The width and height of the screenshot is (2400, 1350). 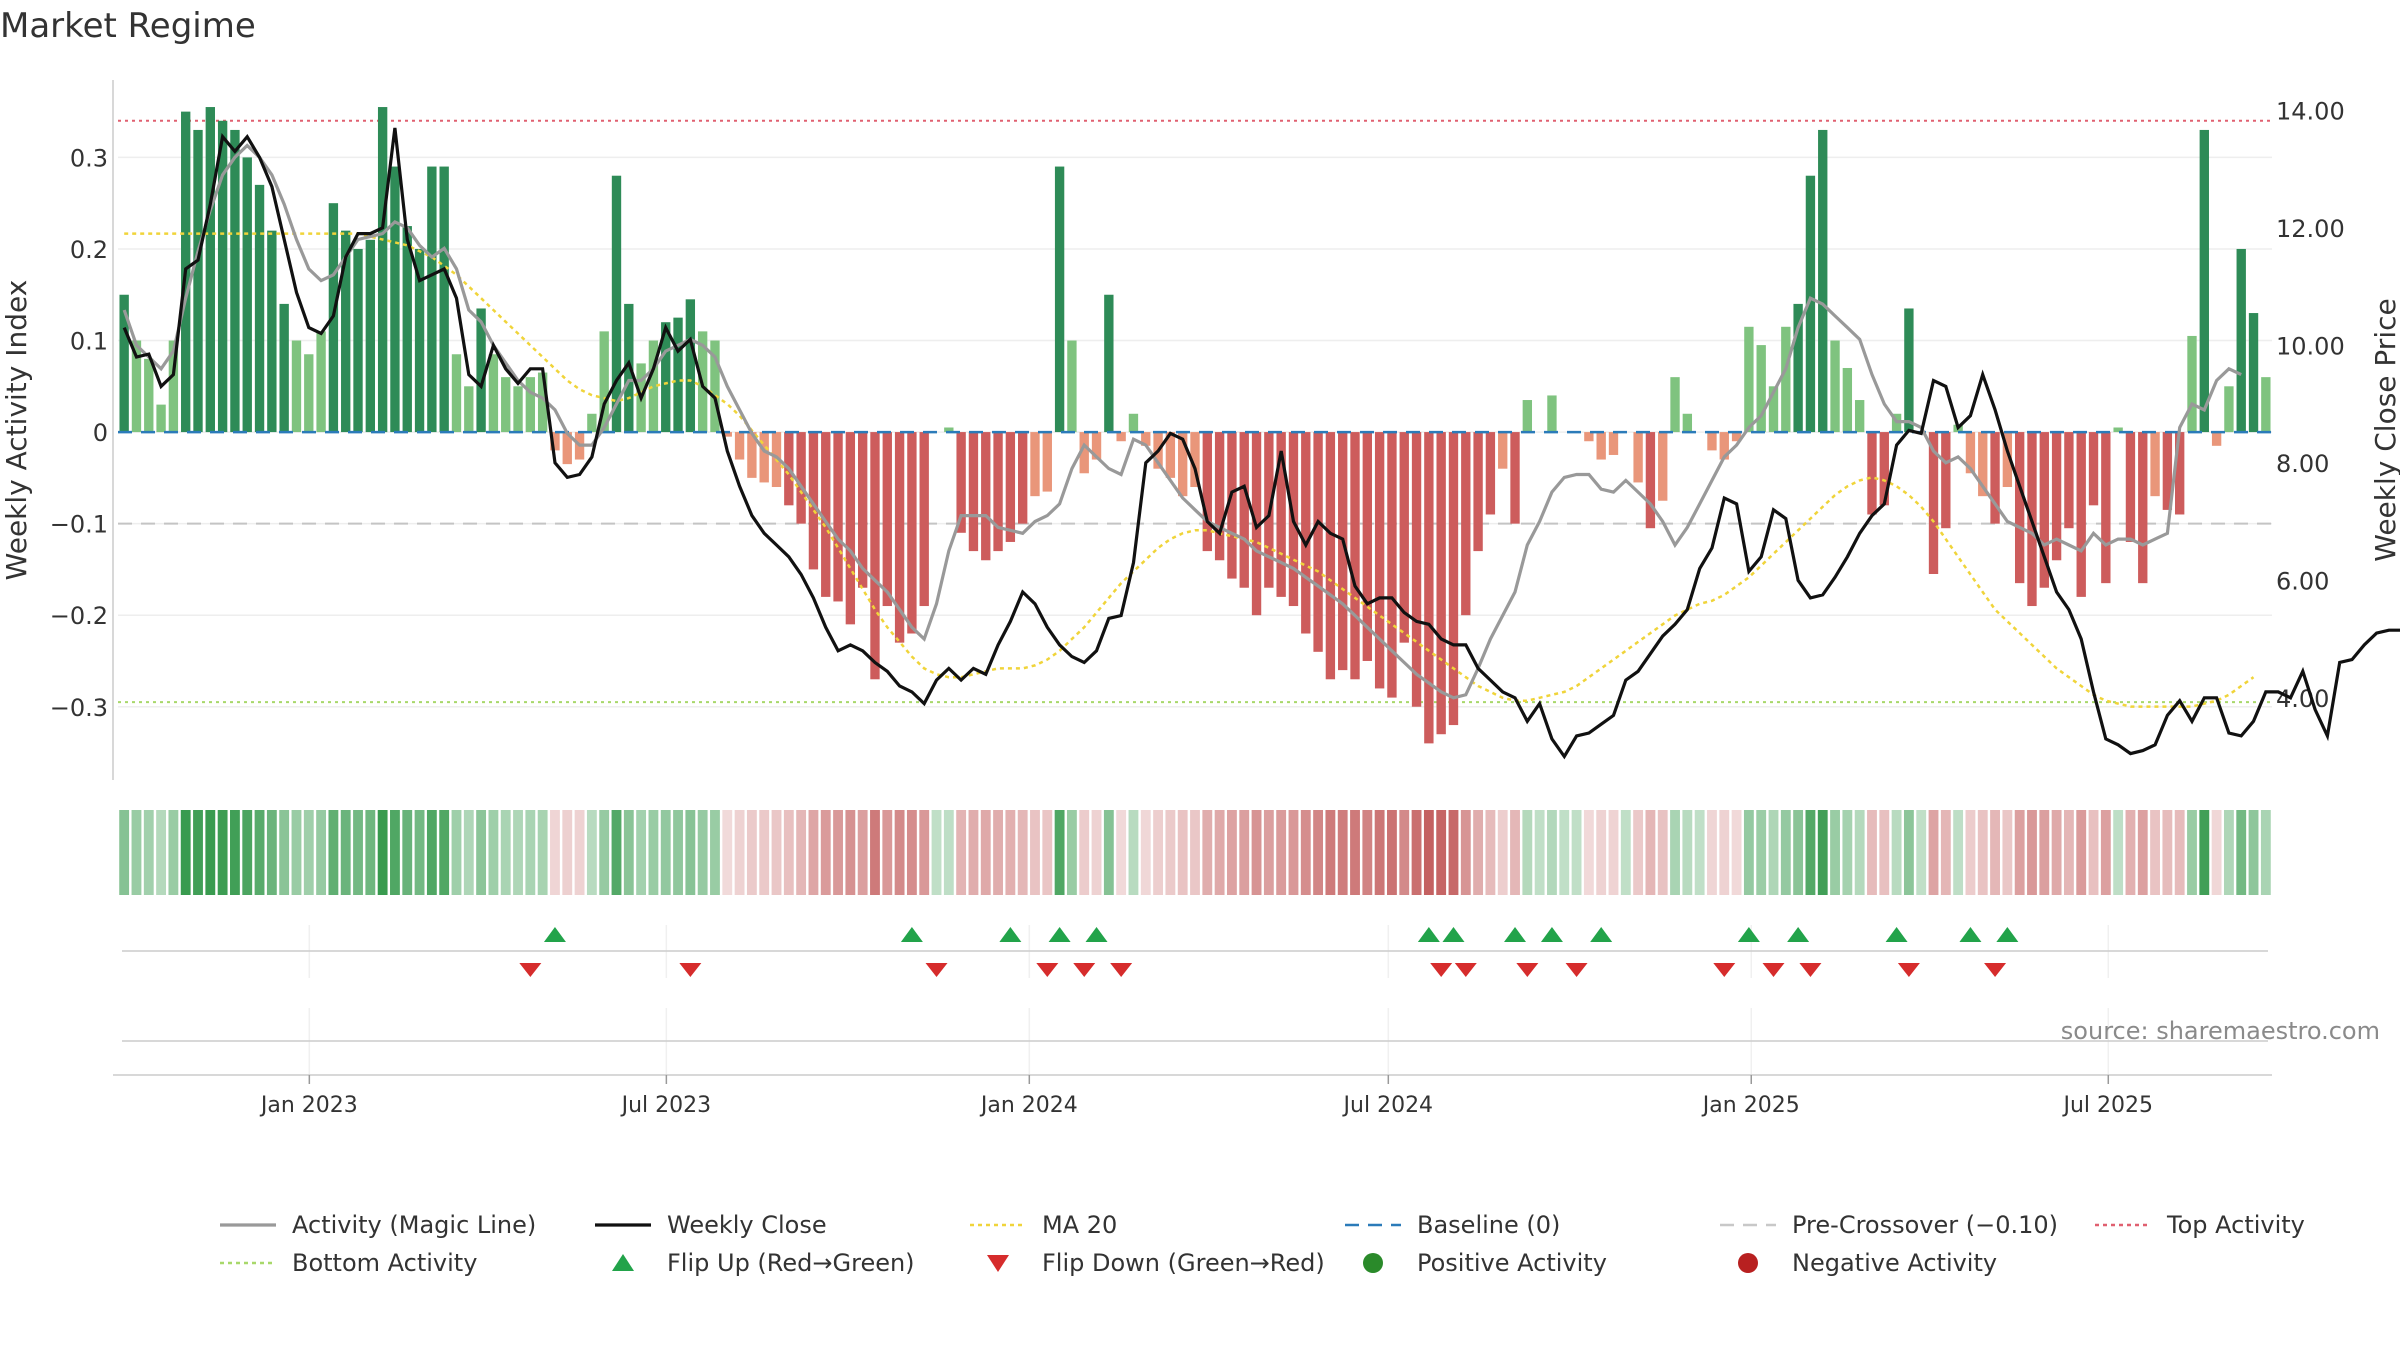 I want to click on legend-label: Flip Up (Red→Green), so click(x=791, y=1263).